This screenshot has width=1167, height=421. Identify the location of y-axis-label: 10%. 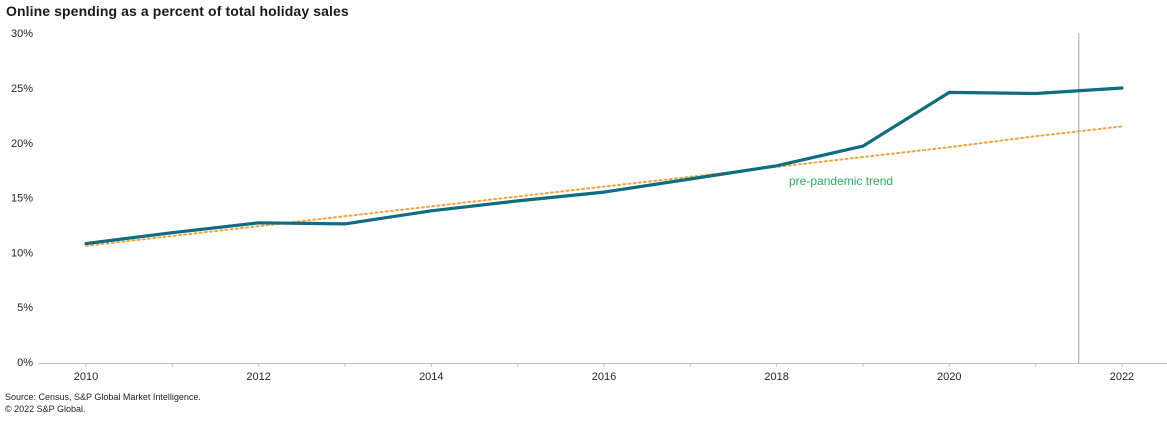
(22, 253).